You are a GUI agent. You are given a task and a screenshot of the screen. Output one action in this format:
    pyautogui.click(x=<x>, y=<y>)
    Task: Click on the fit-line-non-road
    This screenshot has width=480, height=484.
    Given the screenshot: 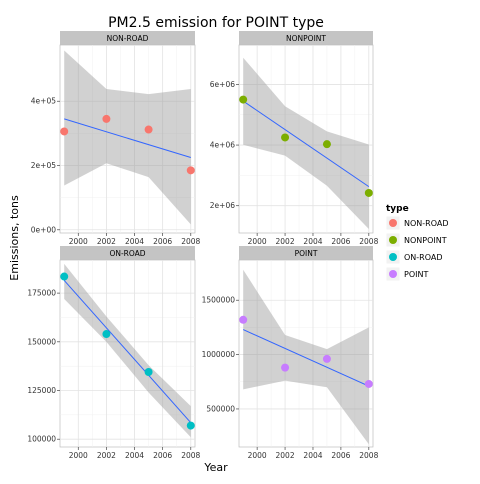 What is the action you would take?
    pyautogui.click(x=127, y=138)
    